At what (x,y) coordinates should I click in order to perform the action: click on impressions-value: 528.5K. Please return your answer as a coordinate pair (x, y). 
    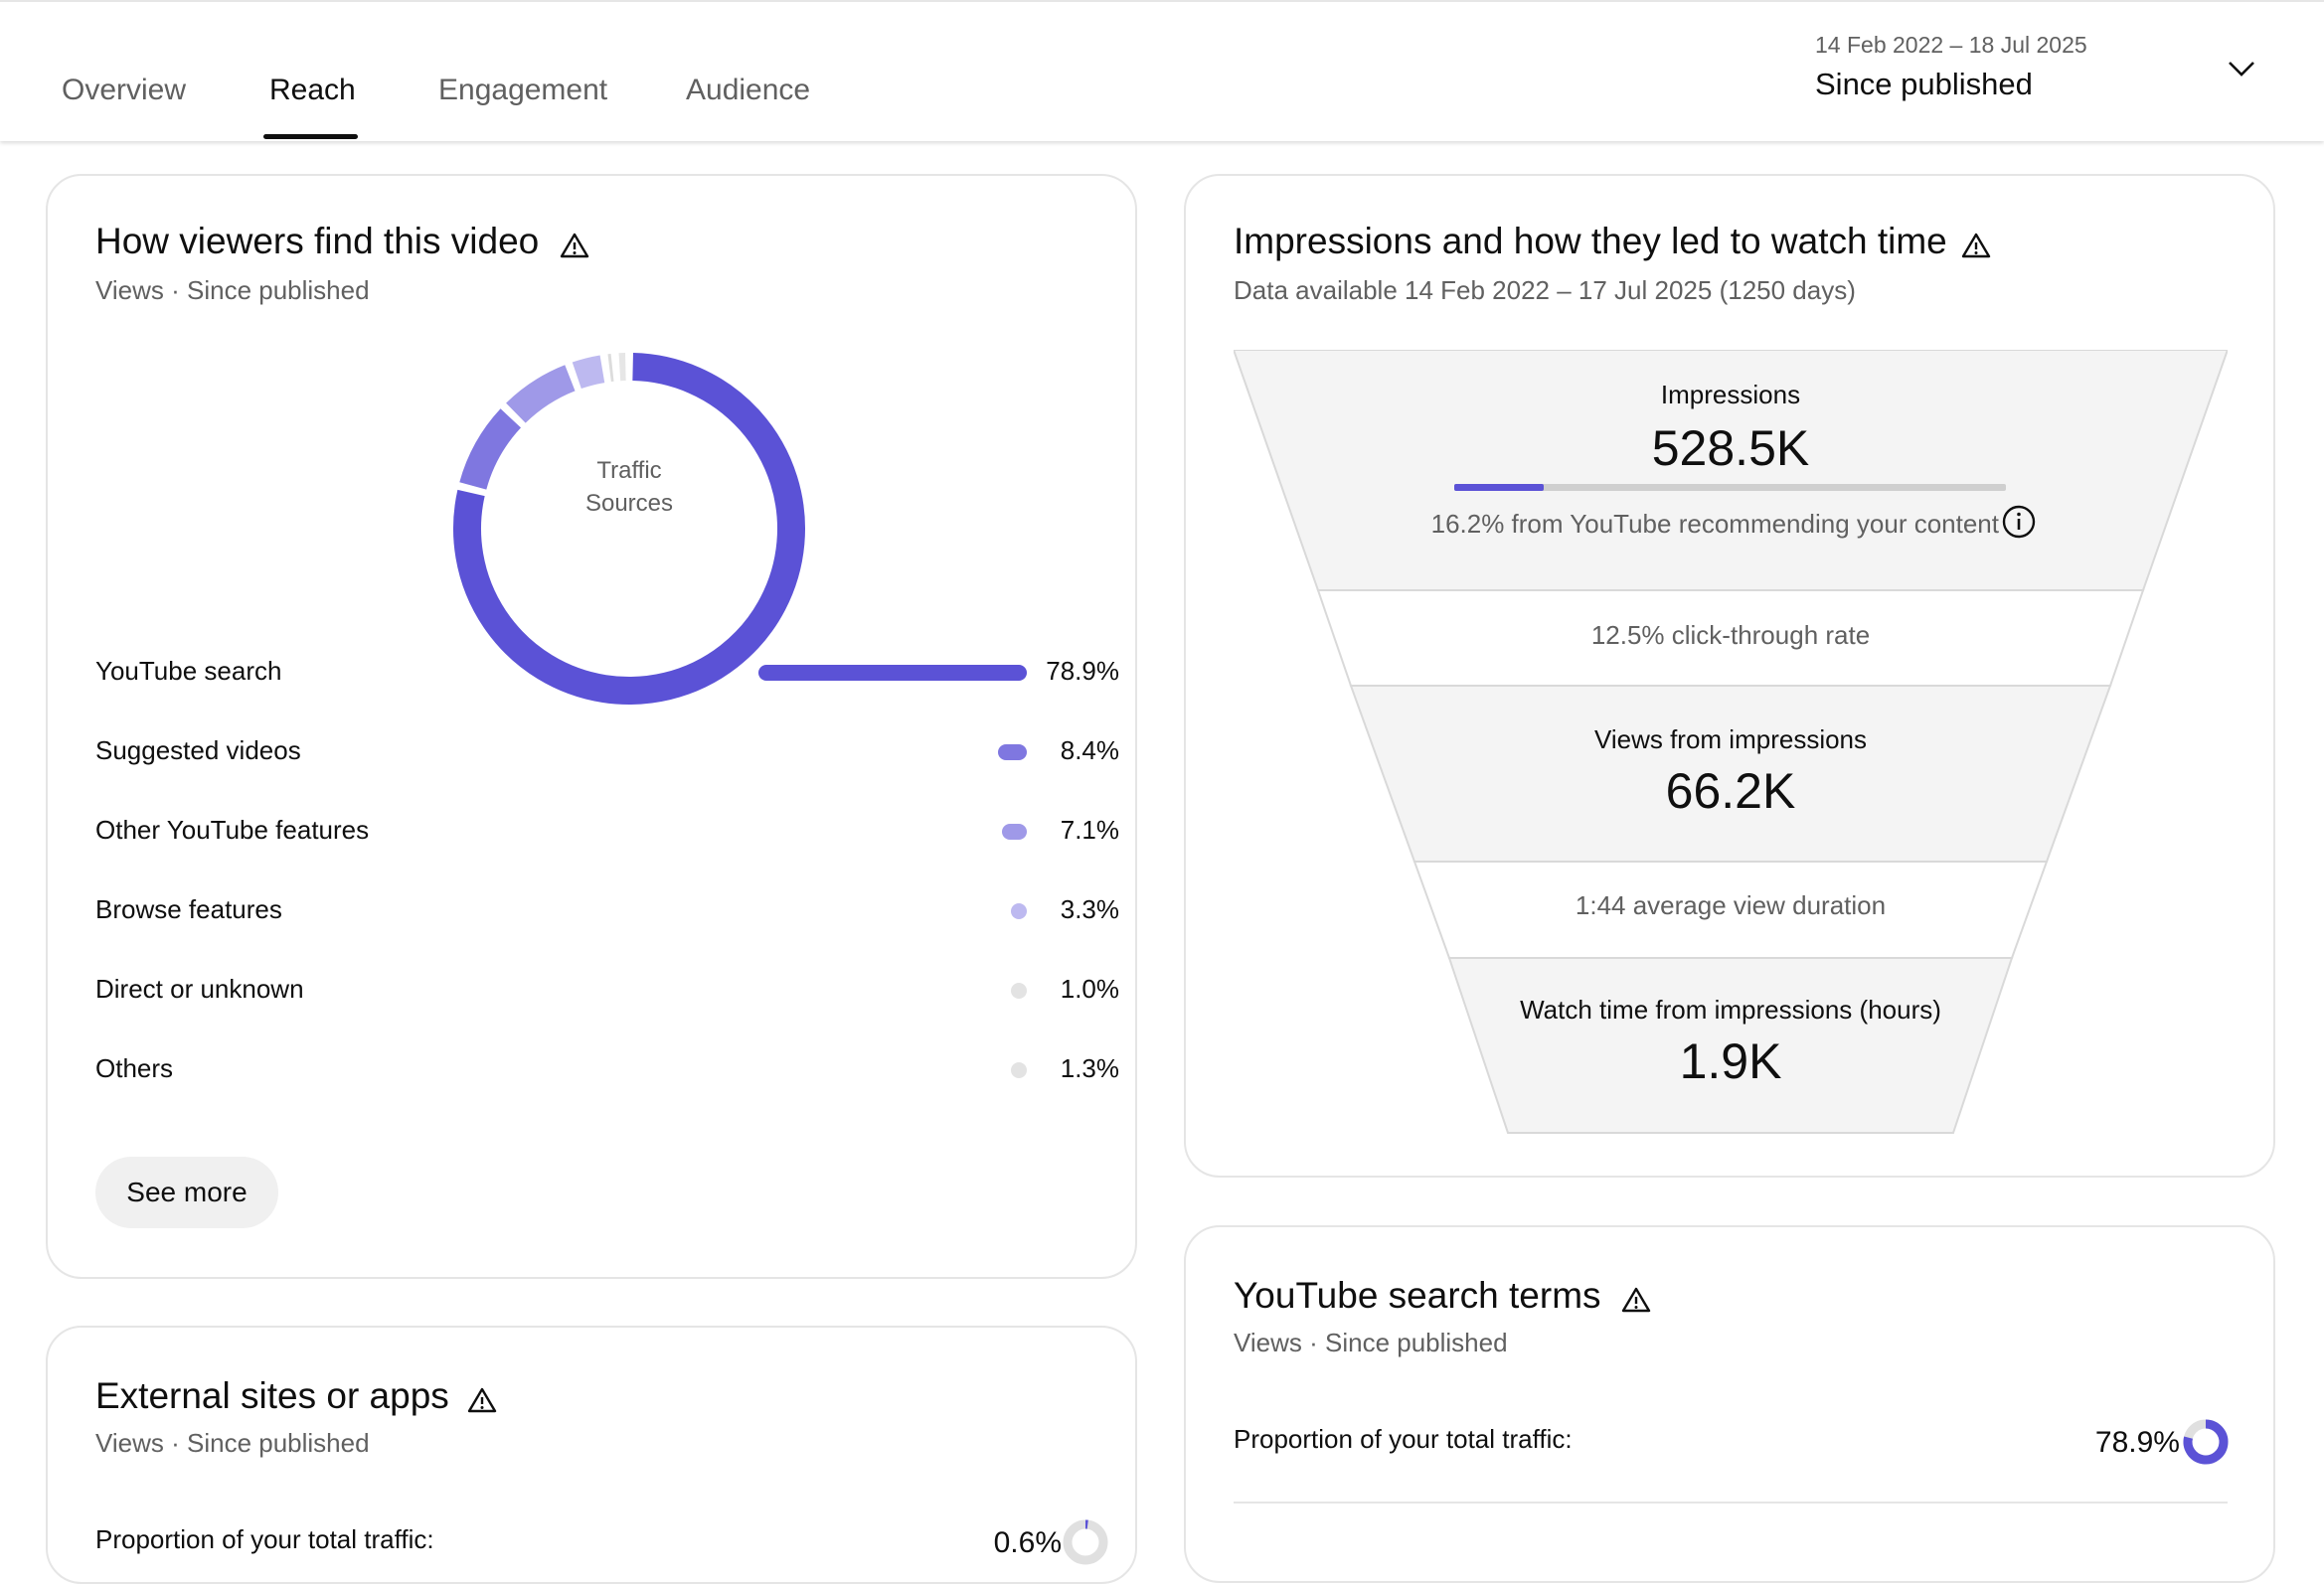
    Looking at the image, I should click on (1731, 448).